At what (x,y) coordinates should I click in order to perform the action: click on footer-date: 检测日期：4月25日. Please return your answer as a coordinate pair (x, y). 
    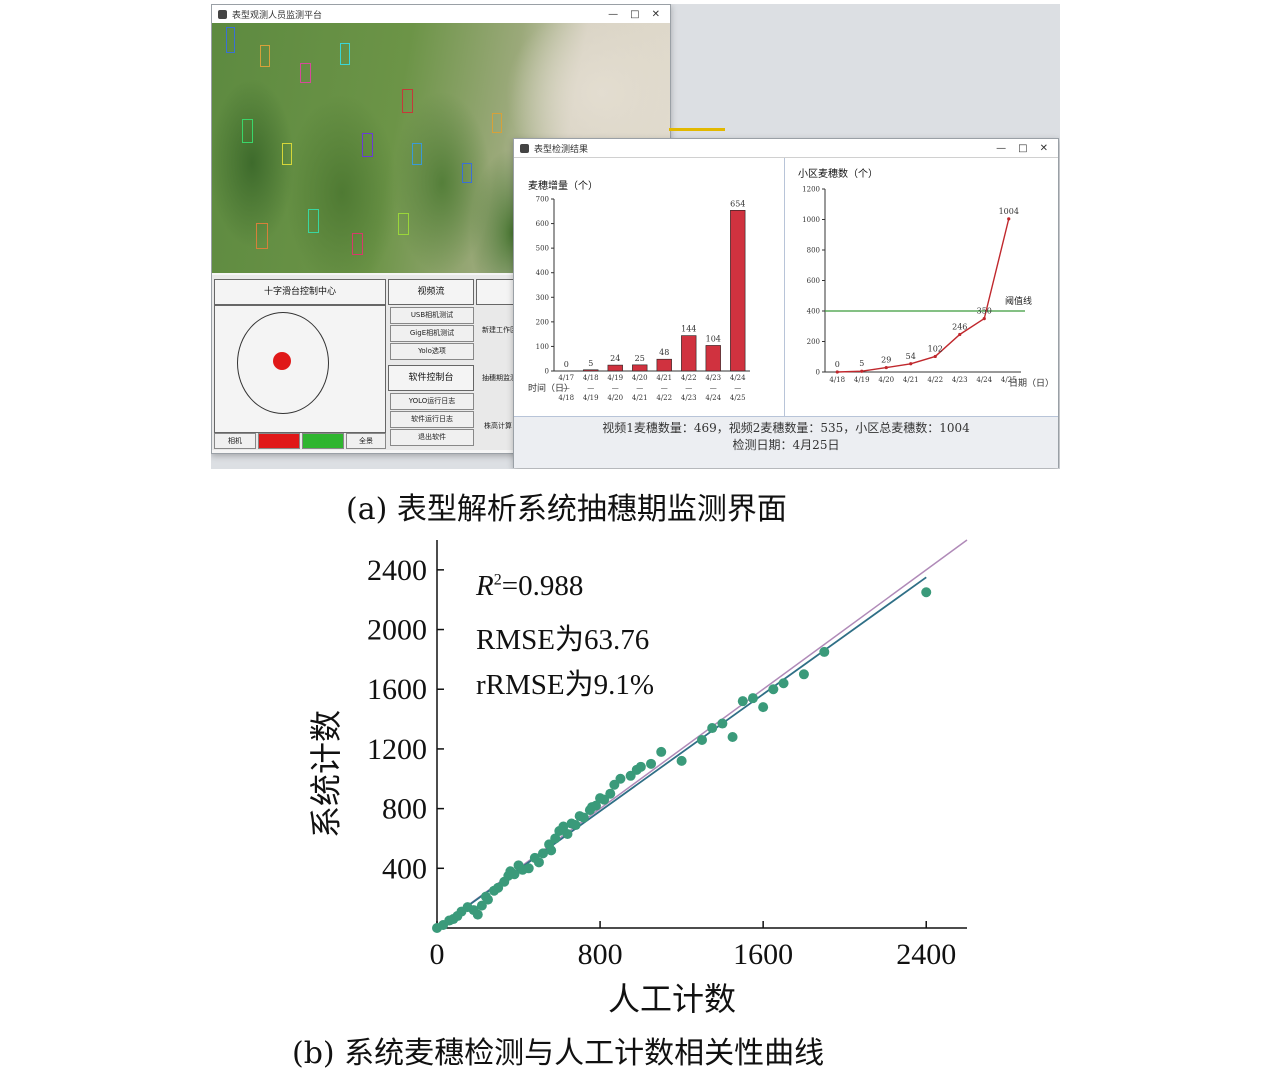
    Looking at the image, I should click on (786, 445).